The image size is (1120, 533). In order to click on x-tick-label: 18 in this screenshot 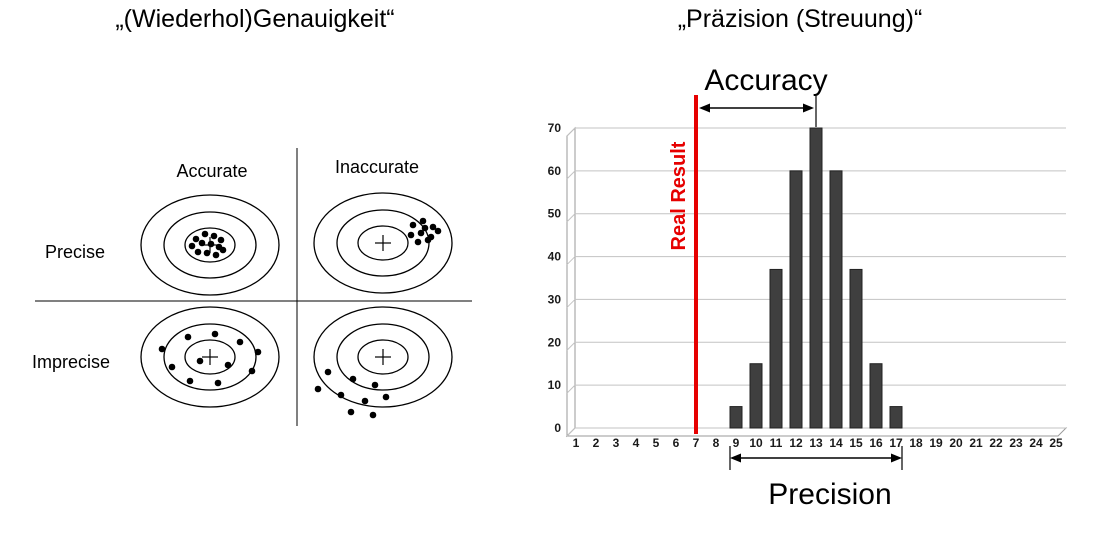, I will do `click(916, 443)`.